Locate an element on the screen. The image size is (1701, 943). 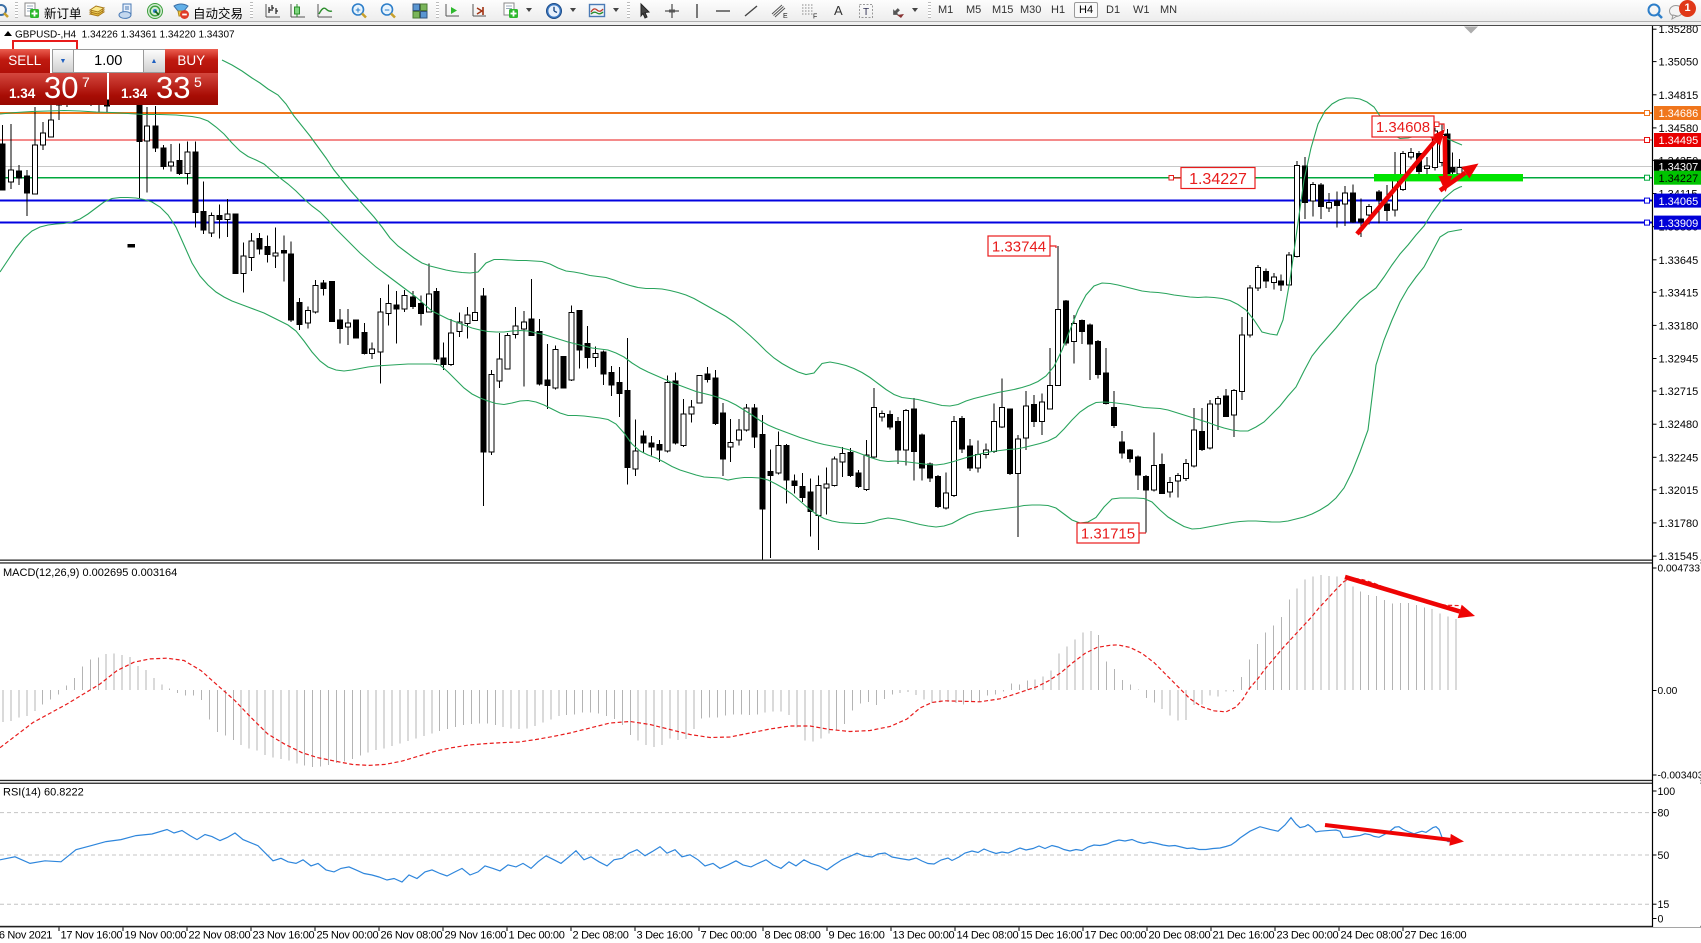
svg-text: 1 Dec 00:00 is located at coordinates (537, 936).